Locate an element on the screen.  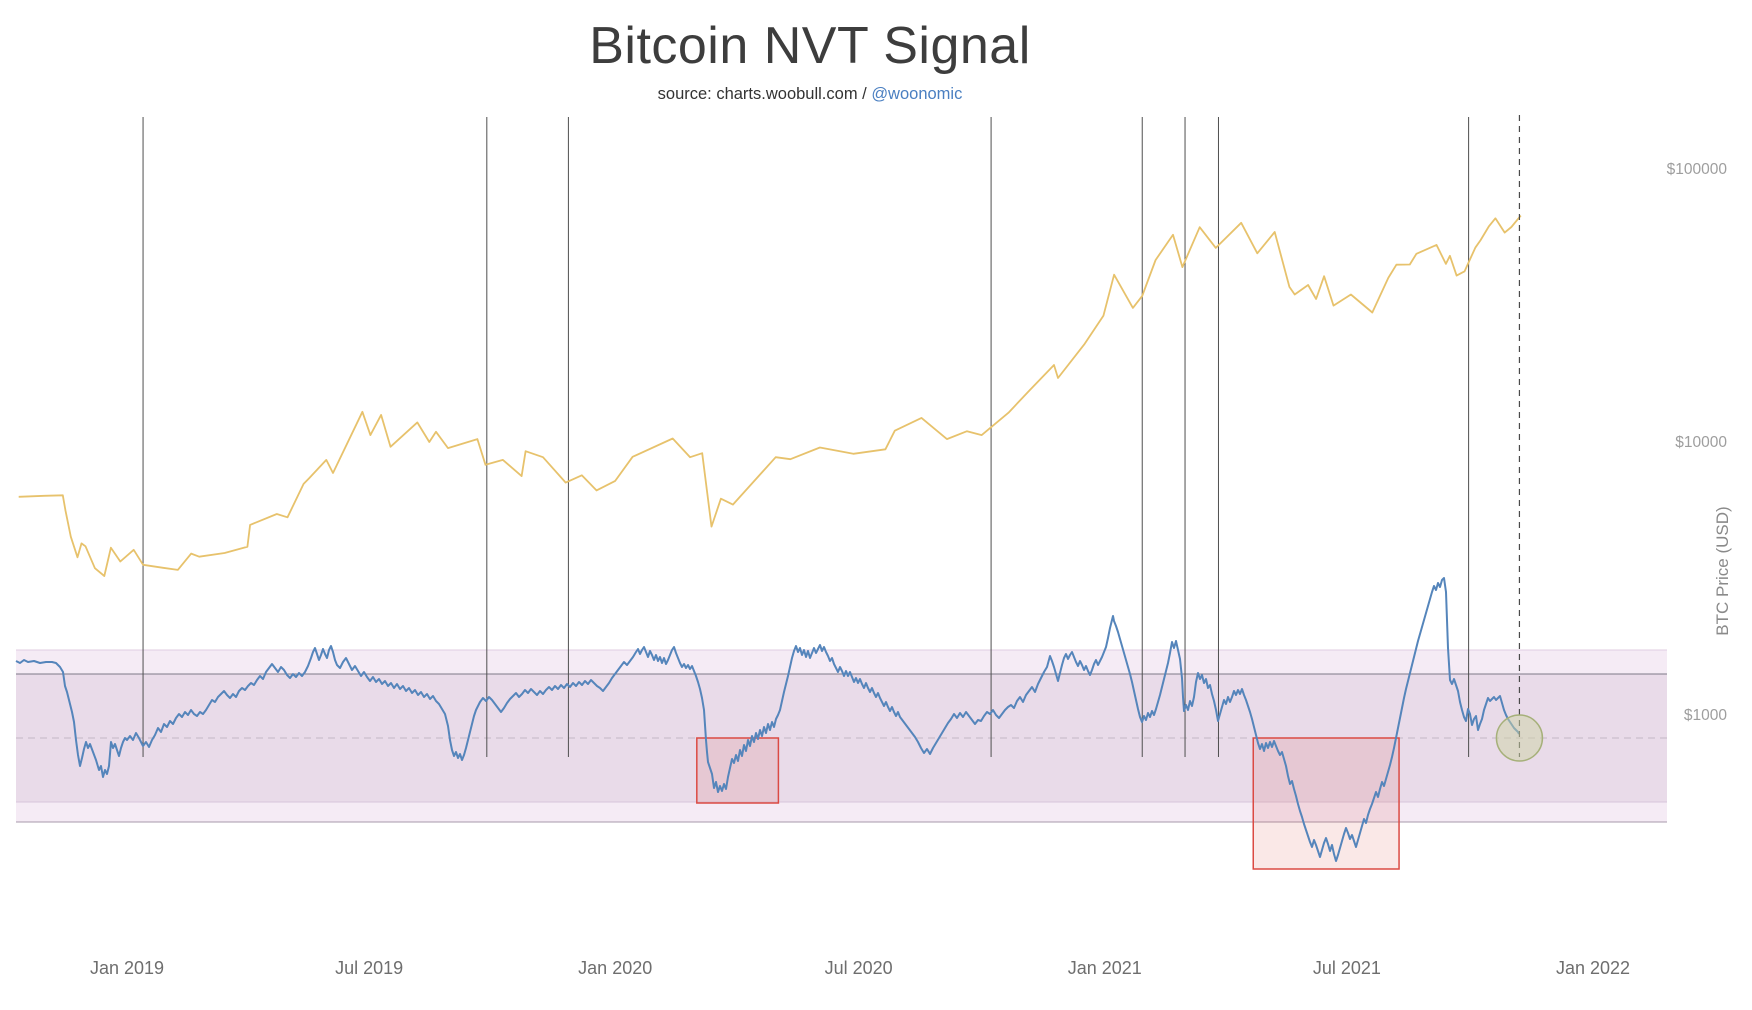
x-tick-label: Jan 2020 is located at coordinates (615, 968).